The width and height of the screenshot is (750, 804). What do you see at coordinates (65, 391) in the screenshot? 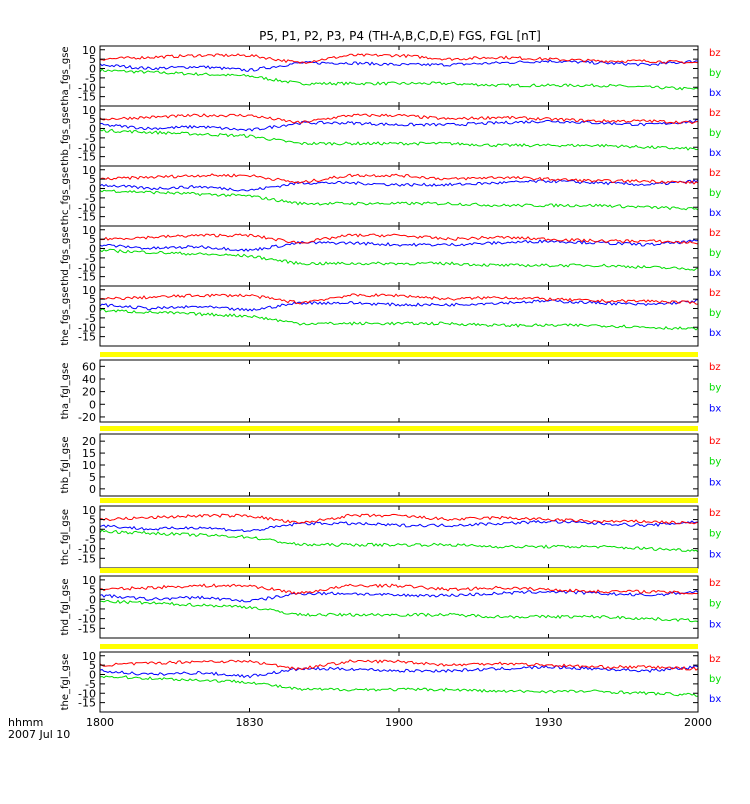
I see `panel-ylabel: tha_fgl_gse` at bounding box center [65, 391].